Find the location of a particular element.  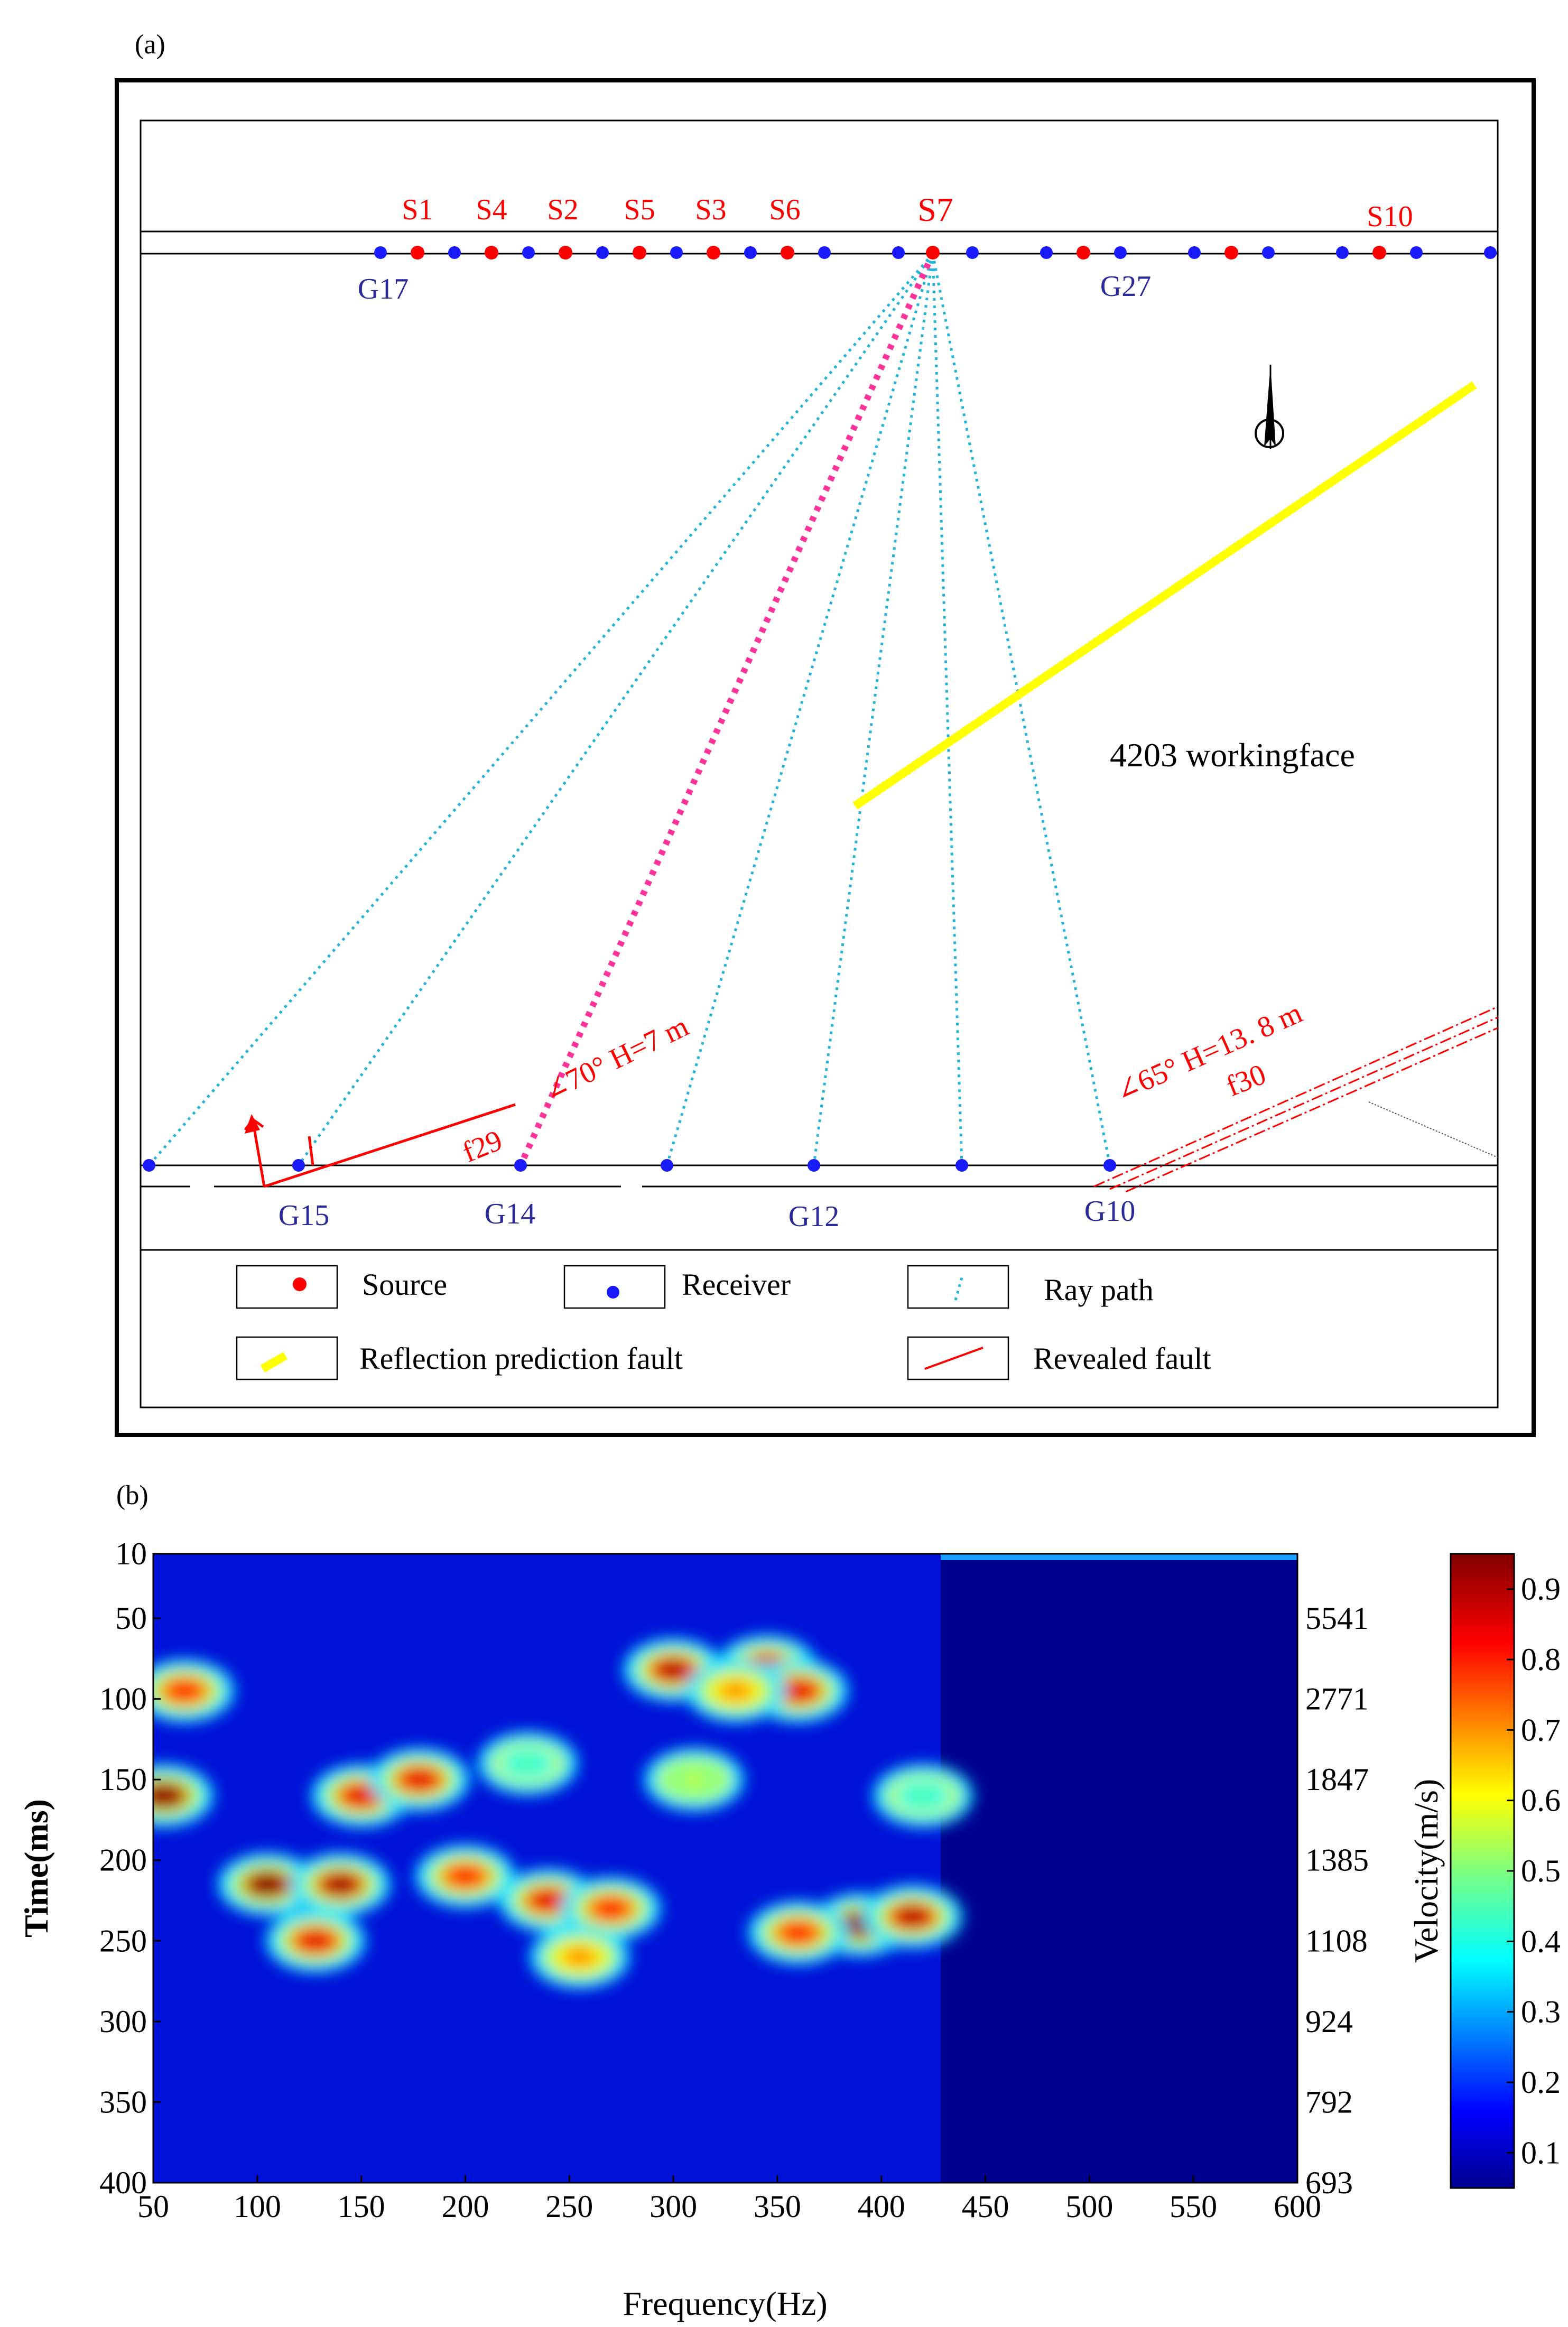

fault-f29-arrowhead is located at coordinates (253, 1124).